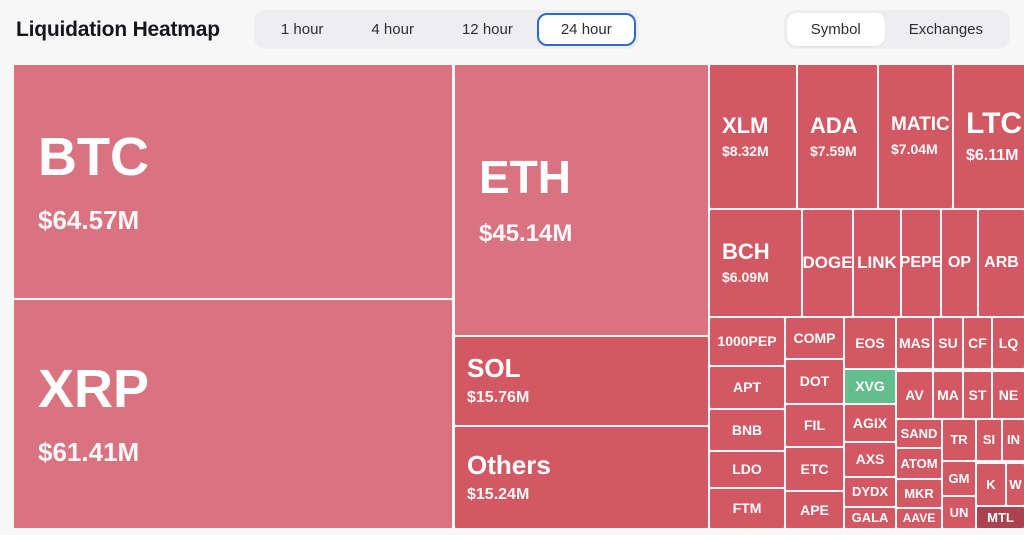 The height and width of the screenshot is (535, 1024). Describe the element at coordinates (755, 263) in the screenshot. I see `tile-BCH: BCH $6.09M` at that location.